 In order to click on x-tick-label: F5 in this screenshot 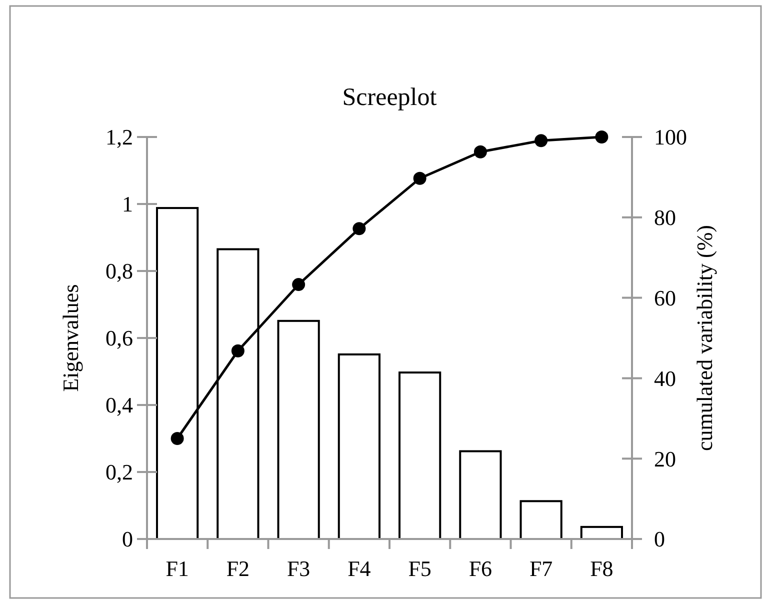, I will do `click(420, 568)`.